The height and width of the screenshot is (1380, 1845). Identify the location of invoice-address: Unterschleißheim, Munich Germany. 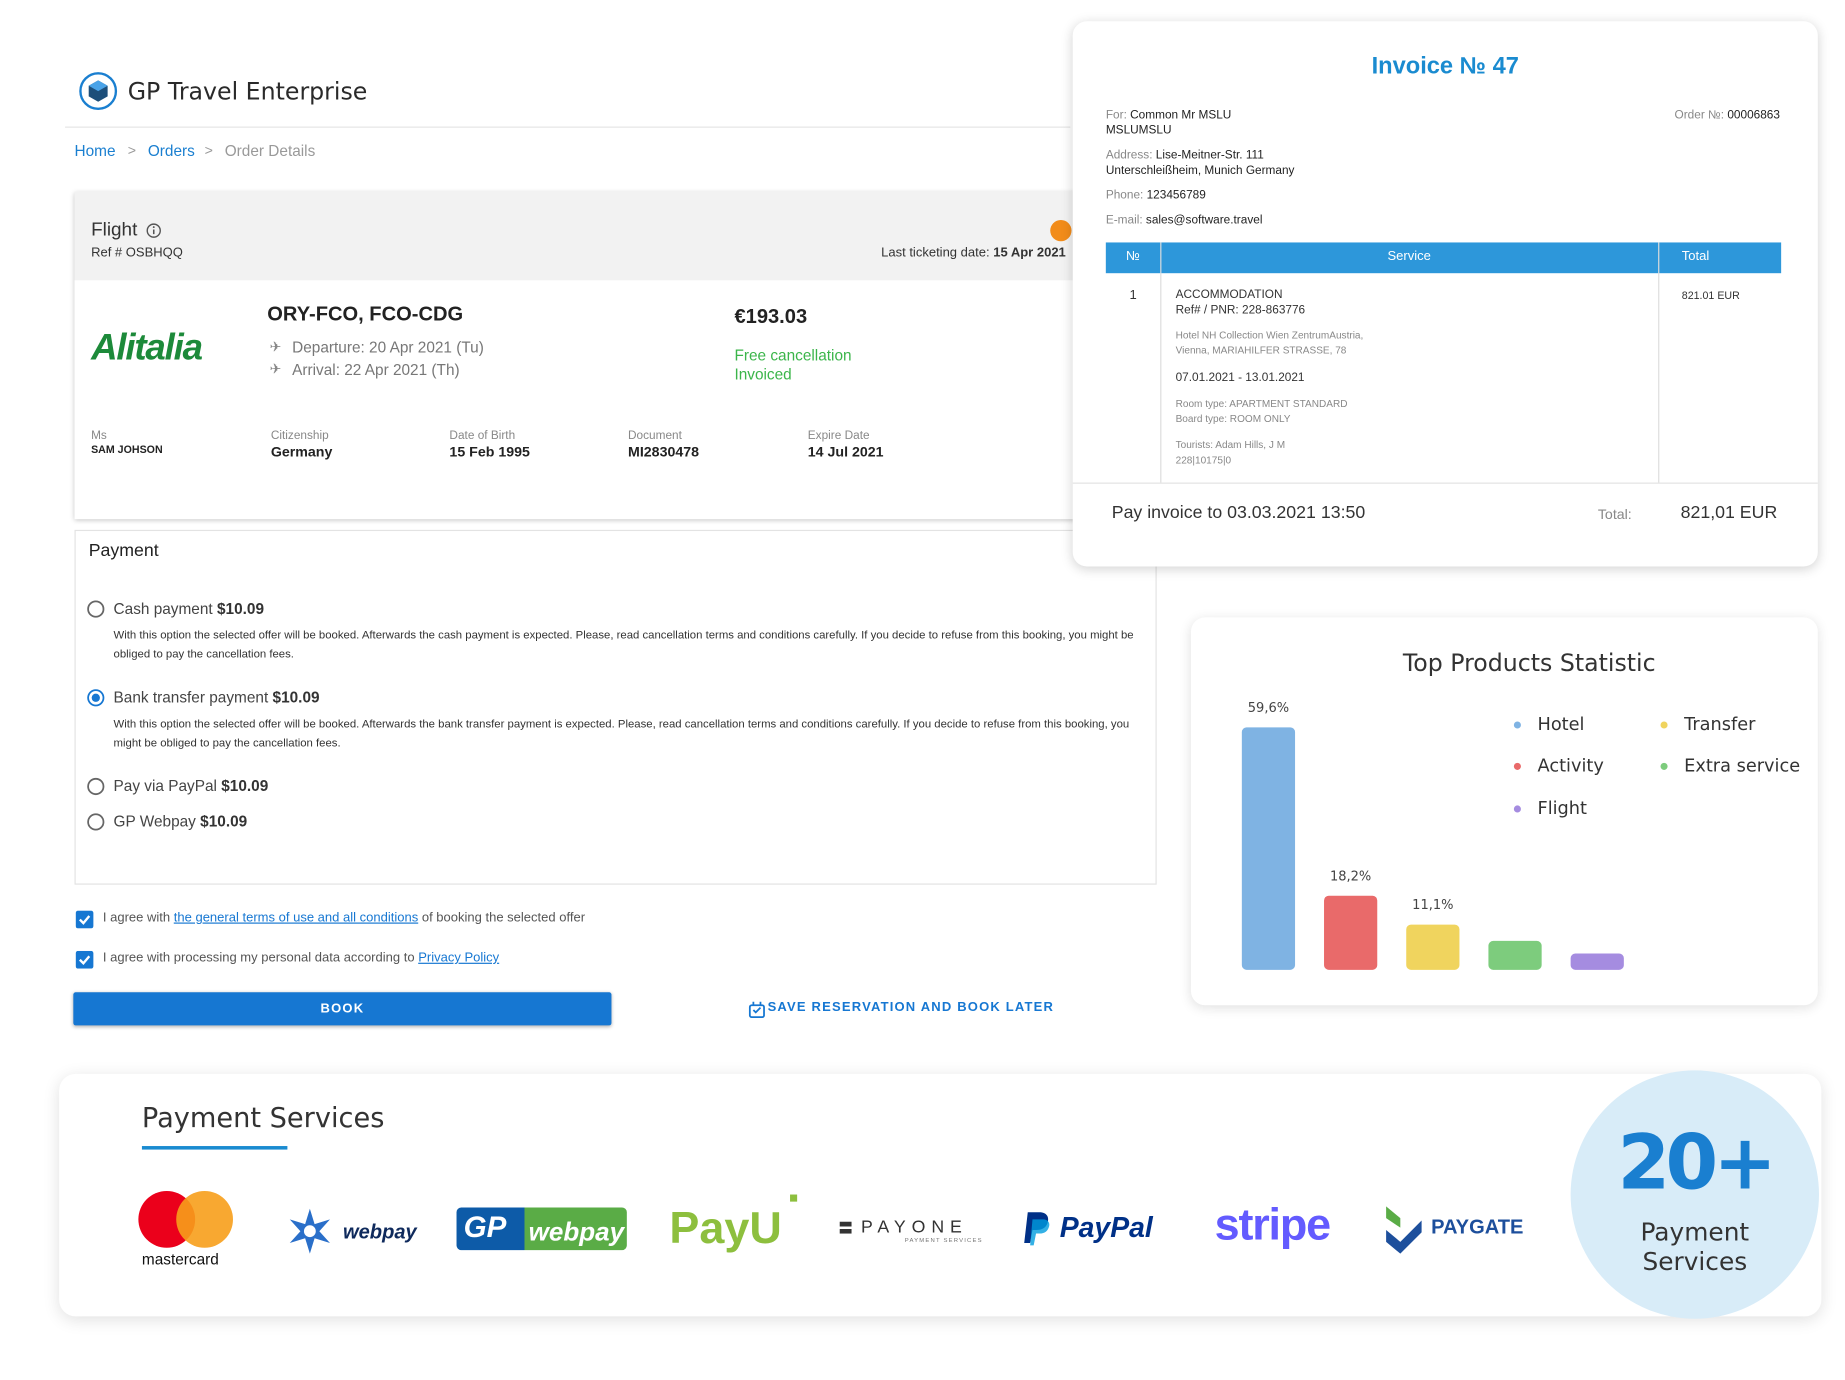
(1200, 171).